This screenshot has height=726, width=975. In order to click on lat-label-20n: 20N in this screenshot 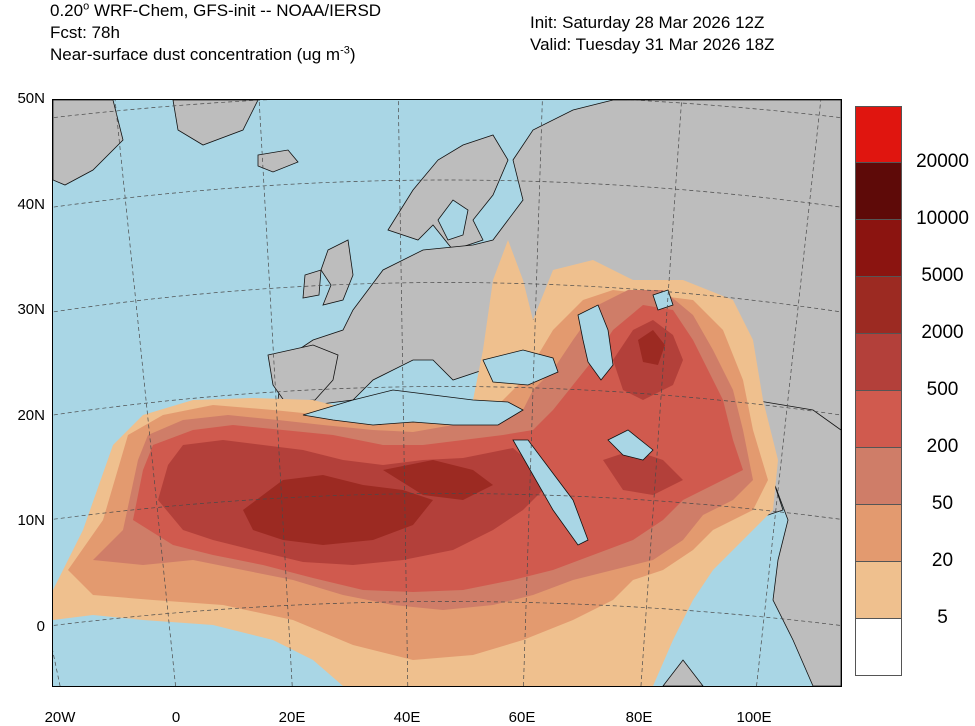, I will do `click(31, 415)`.